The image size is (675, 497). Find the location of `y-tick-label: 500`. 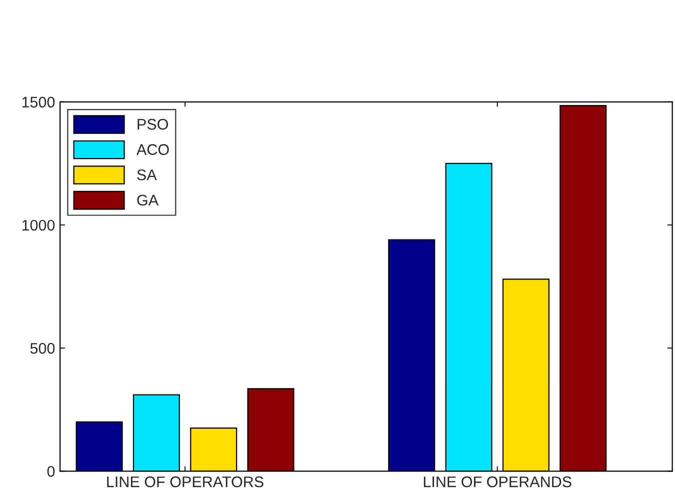

y-tick-label: 500 is located at coordinates (42, 348).